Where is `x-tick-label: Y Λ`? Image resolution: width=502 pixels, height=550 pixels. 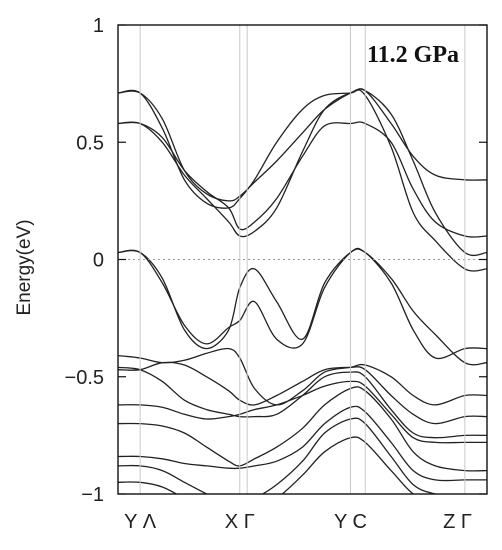 x-tick-label: Y Λ is located at coordinates (140, 522).